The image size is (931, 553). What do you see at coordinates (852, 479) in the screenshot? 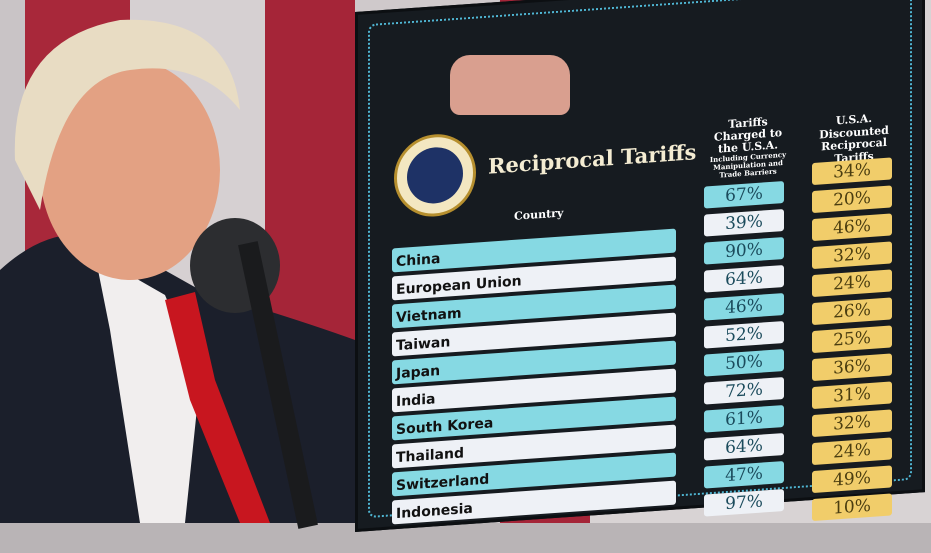
I see `discounted-cell: 49%` at bounding box center [852, 479].